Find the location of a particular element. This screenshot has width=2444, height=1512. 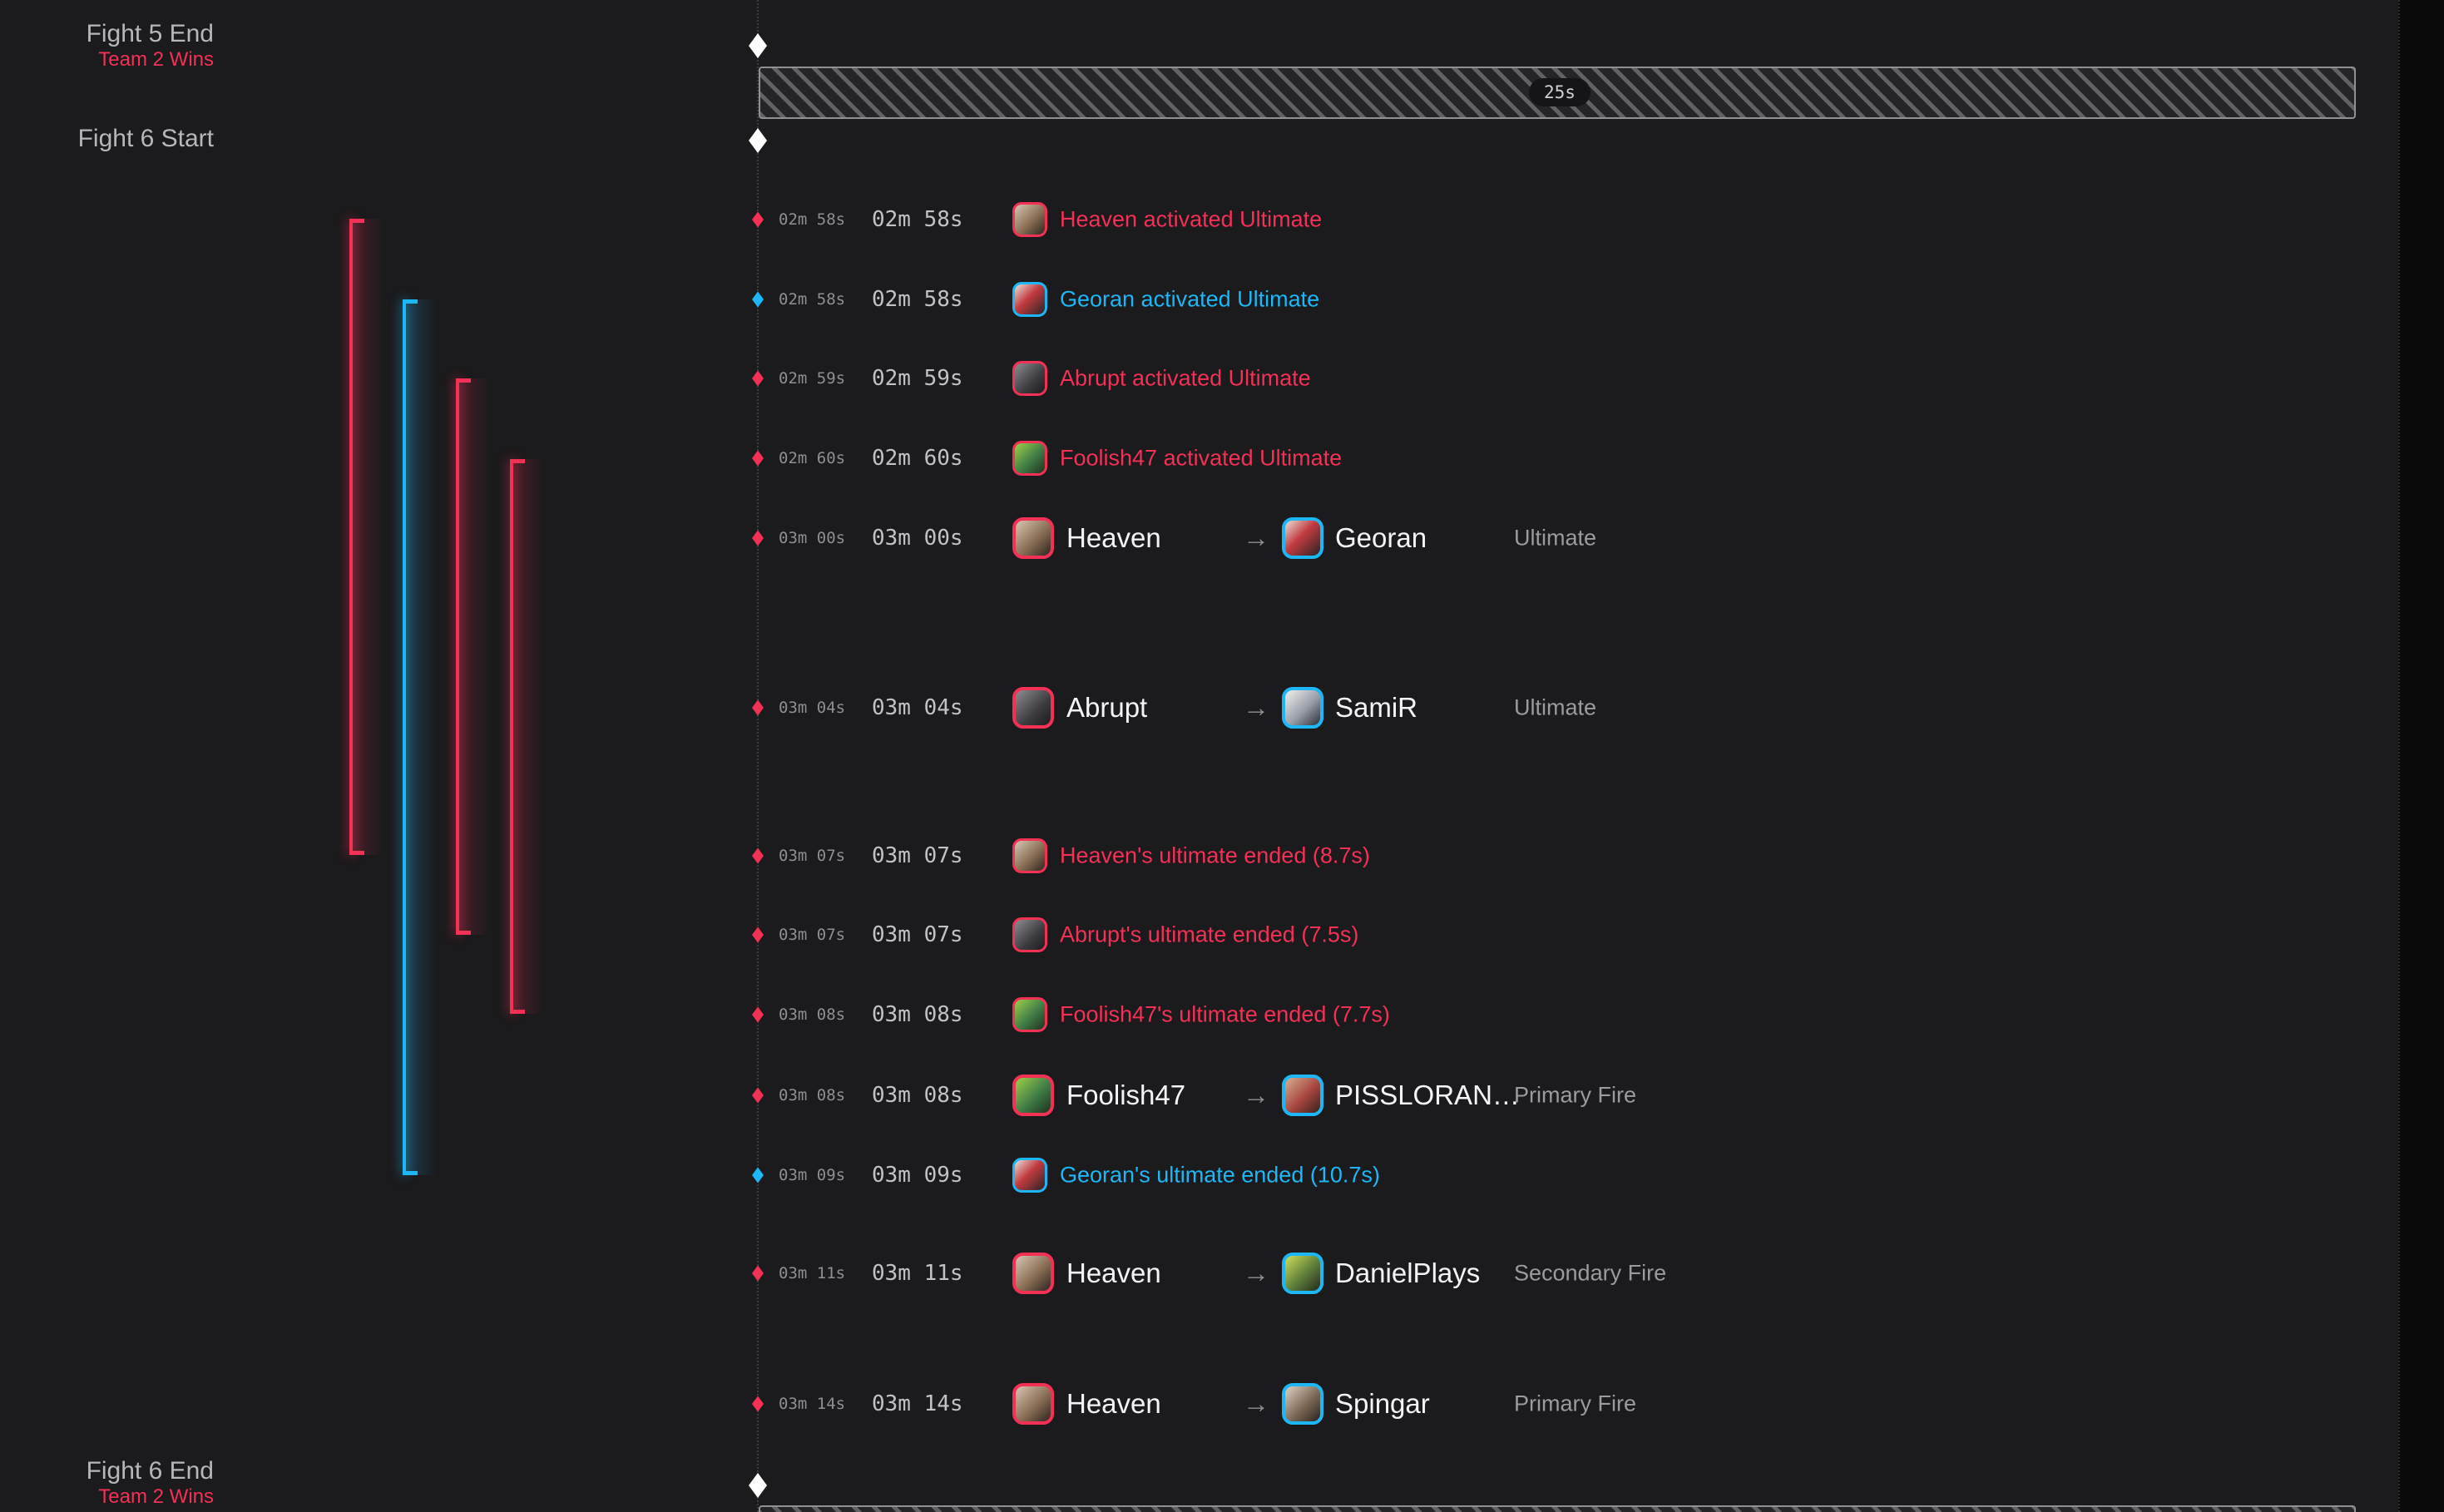

event-text: Foolish47 activated Ultimate is located at coordinates (1201, 458).